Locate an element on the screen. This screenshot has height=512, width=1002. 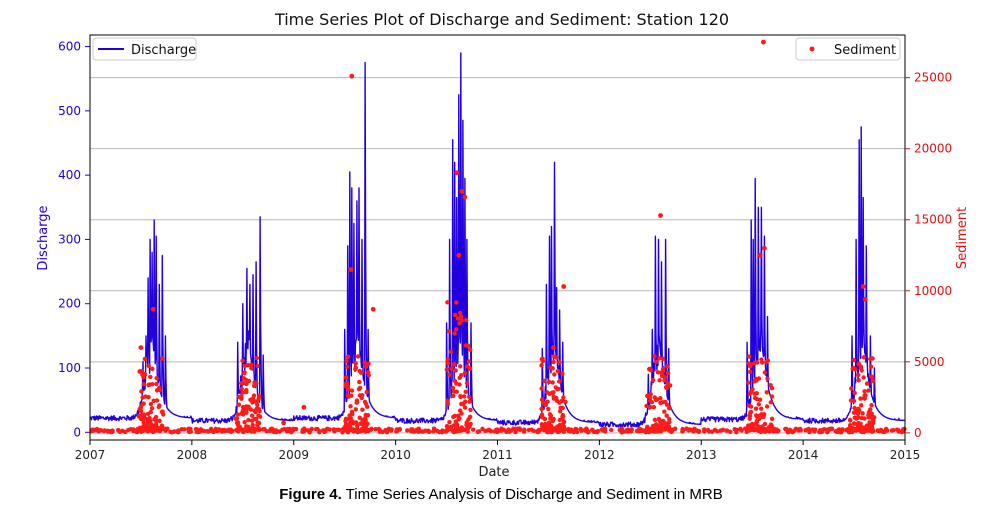
x-tick-label-2010: 2010 is located at coordinates (395, 455).